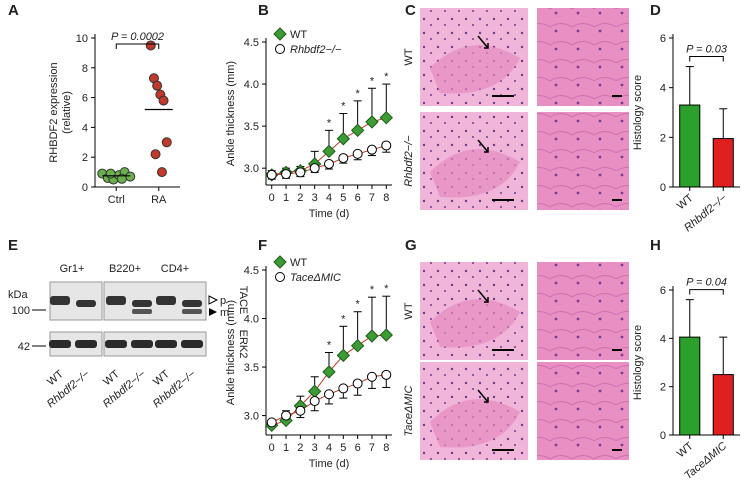  Describe the element at coordinates (262, 245) in the screenshot. I see `panel-label: F` at that location.